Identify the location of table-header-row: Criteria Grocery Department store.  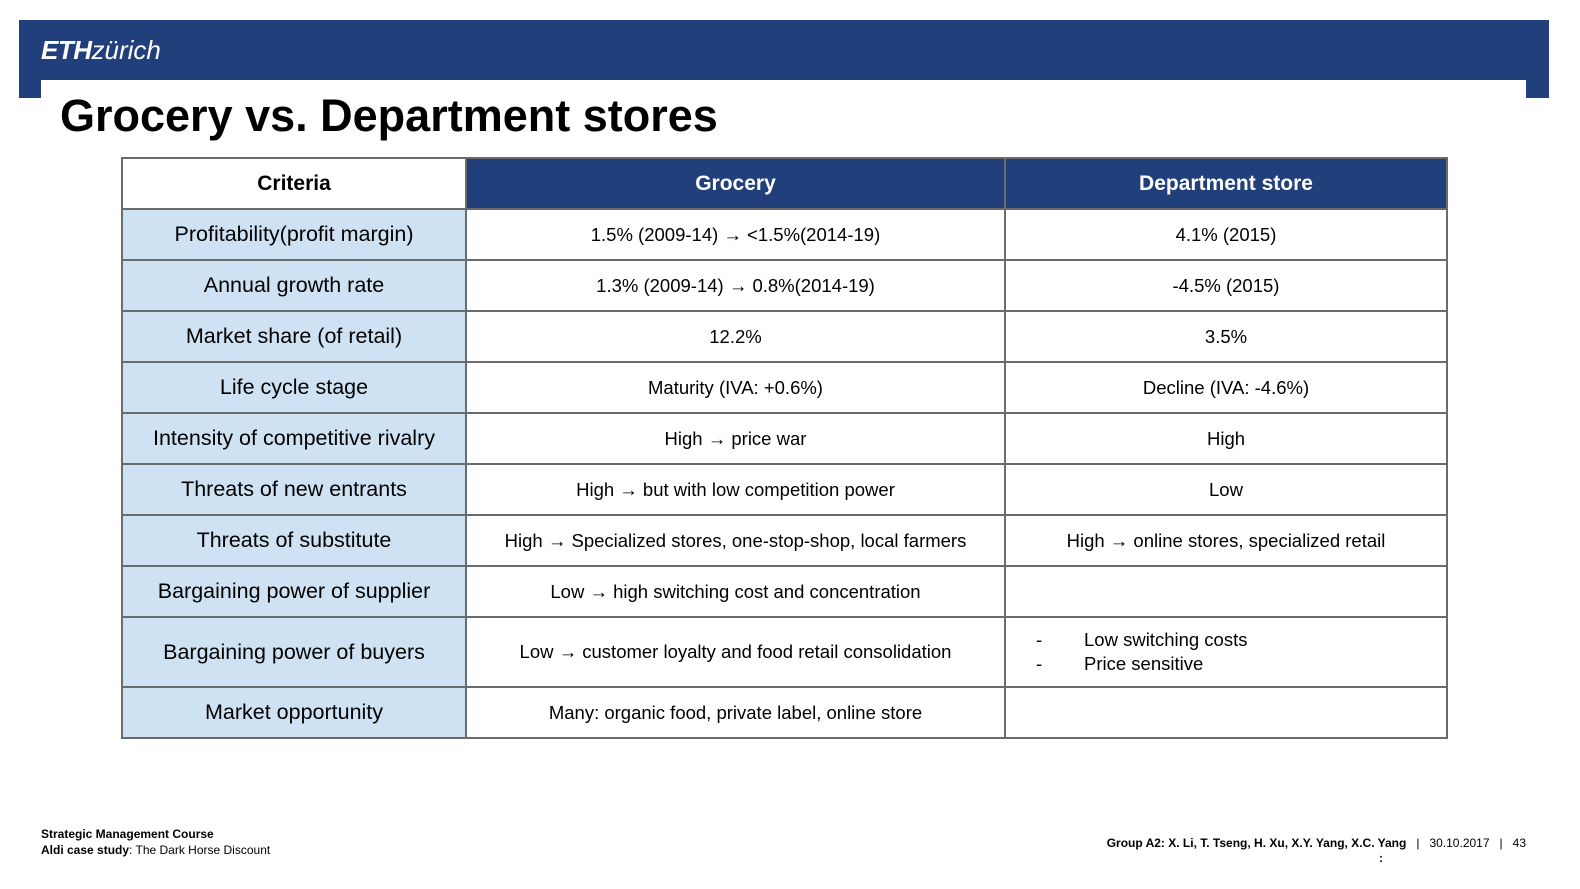
(784, 183).